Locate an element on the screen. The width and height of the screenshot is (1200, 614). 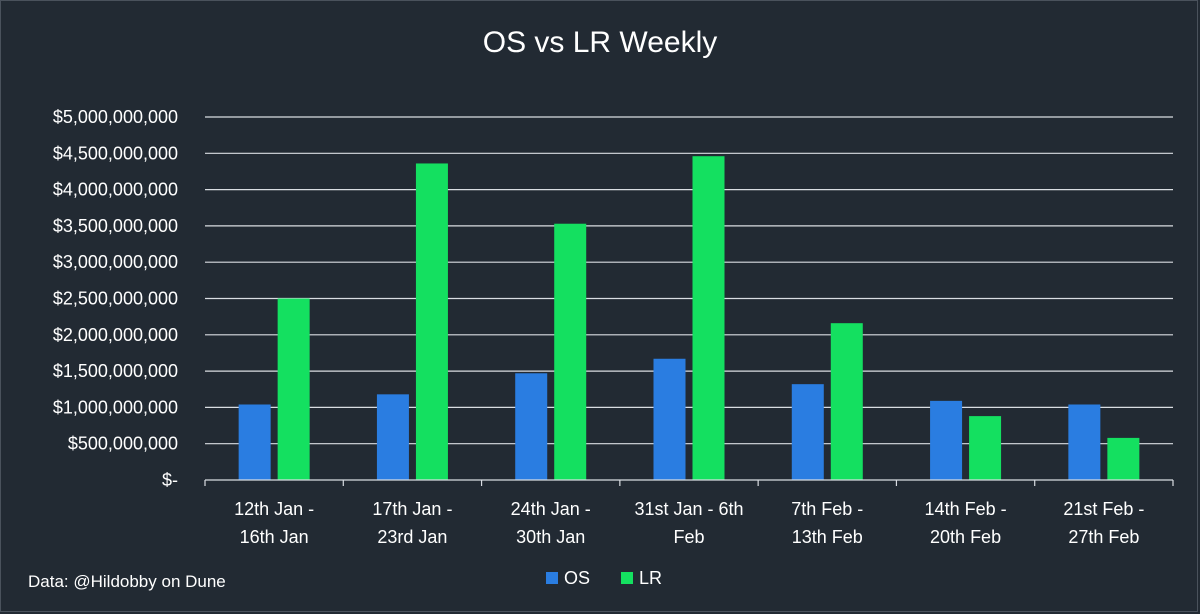
x-tick-label: 14th Feb - is located at coordinates (966, 509).